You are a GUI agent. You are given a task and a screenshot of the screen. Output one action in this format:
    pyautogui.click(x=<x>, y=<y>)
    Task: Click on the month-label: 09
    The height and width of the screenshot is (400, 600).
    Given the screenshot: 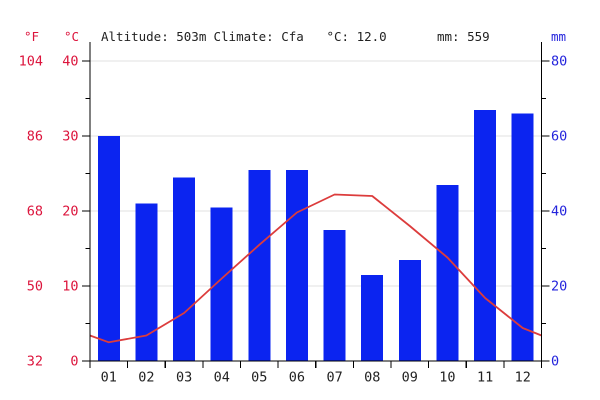 What is the action you would take?
    pyautogui.click(x=410, y=378)
    